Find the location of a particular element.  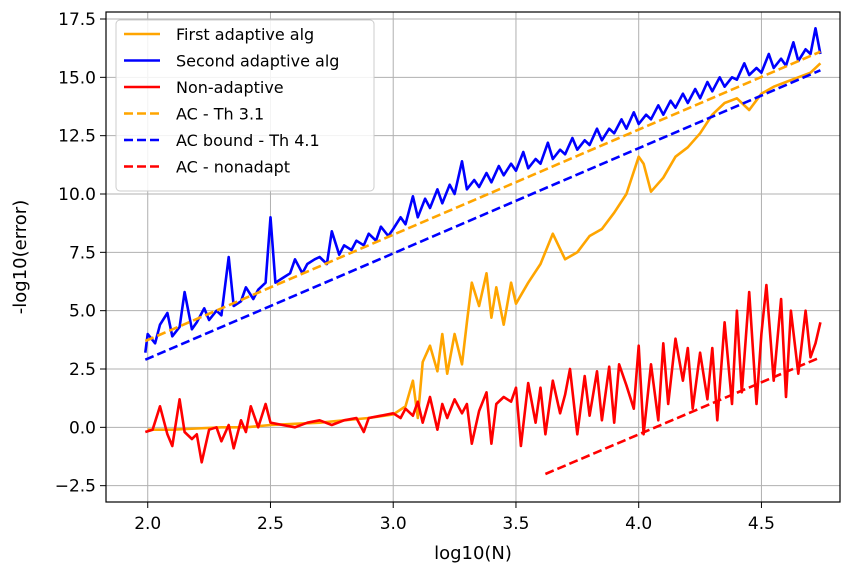

y-tick-label: 2.5 is located at coordinates (82, 370).